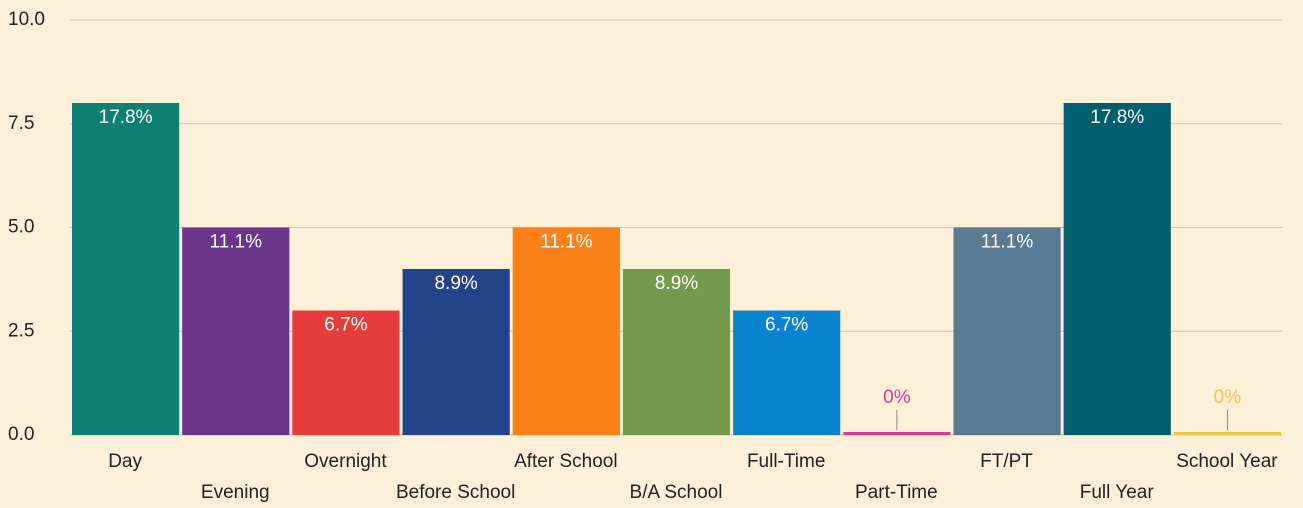  I want to click on y-tick-label: 7.5, so click(21, 123).